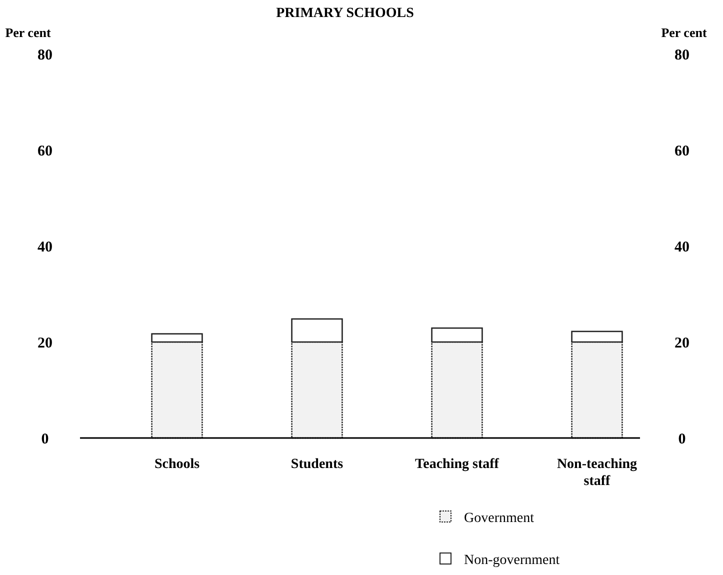  Describe the element at coordinates (317, 464) in the screenshot. I see `x-tick-label: Students` at that location.